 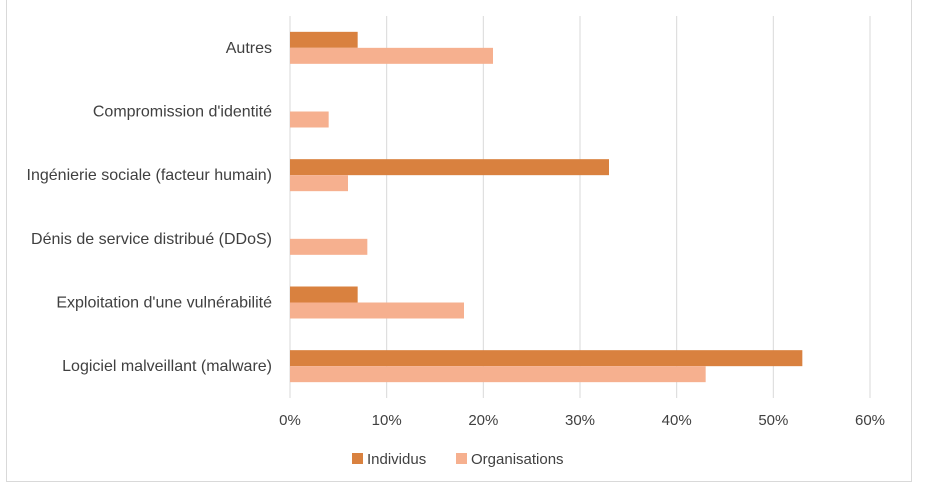 I want to click on legend: Individus Organisations, so click(x=458, y=459).